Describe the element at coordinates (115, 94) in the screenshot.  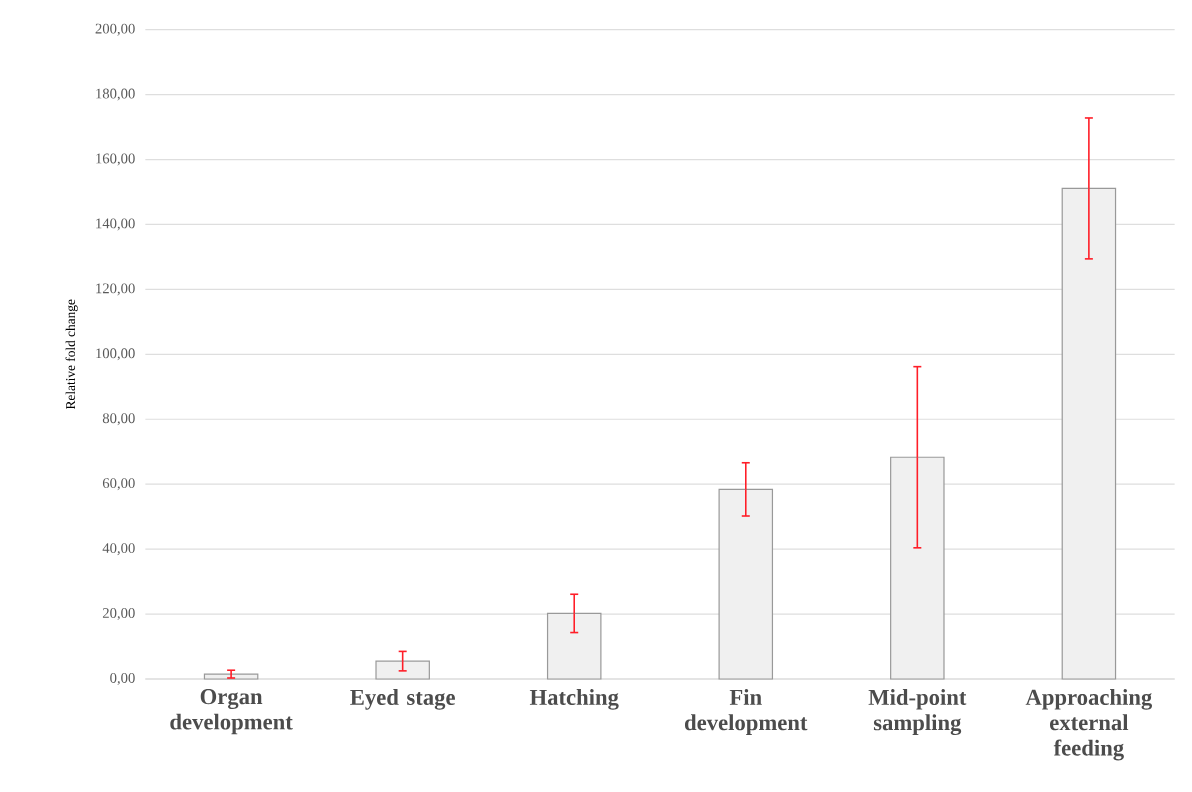
I see `y-tick-label: 180,00` at that location.